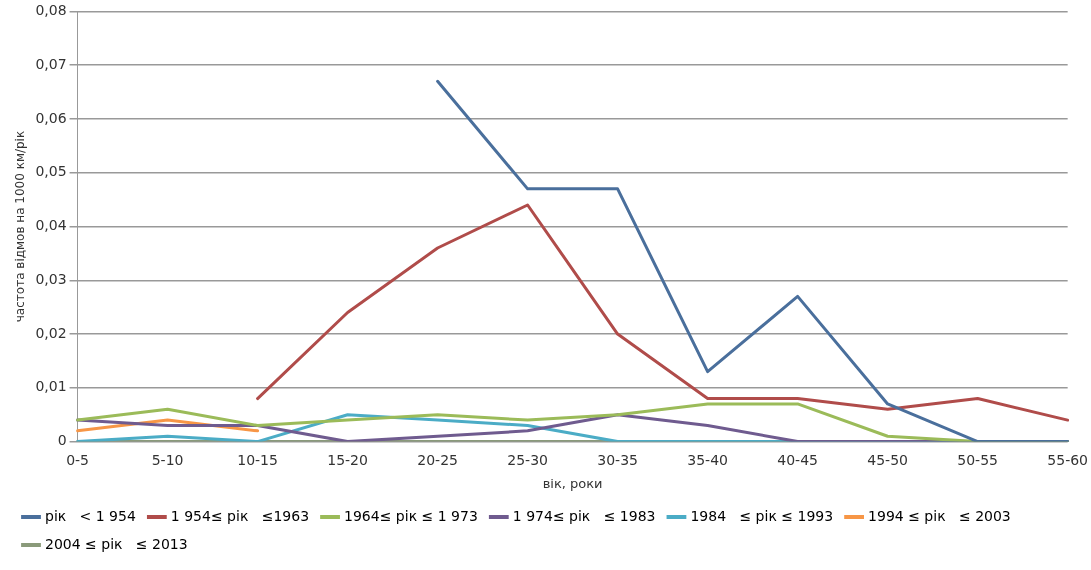 This screenshot has height=570, width=1091. Describe the element at coordinates (51, 332) in the screenshot. I see `y-tick-label: 0,02` at that location.